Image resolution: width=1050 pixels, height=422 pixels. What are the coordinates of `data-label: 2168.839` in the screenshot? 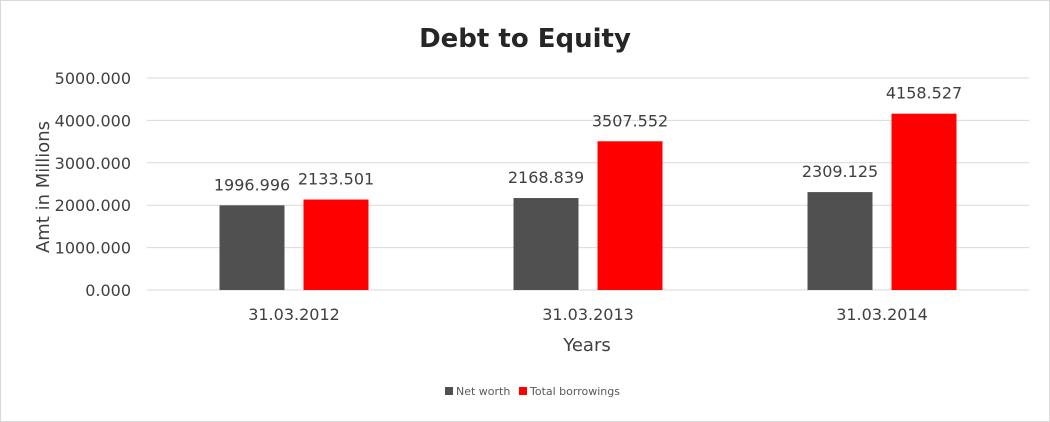 It's located at (546, 177).